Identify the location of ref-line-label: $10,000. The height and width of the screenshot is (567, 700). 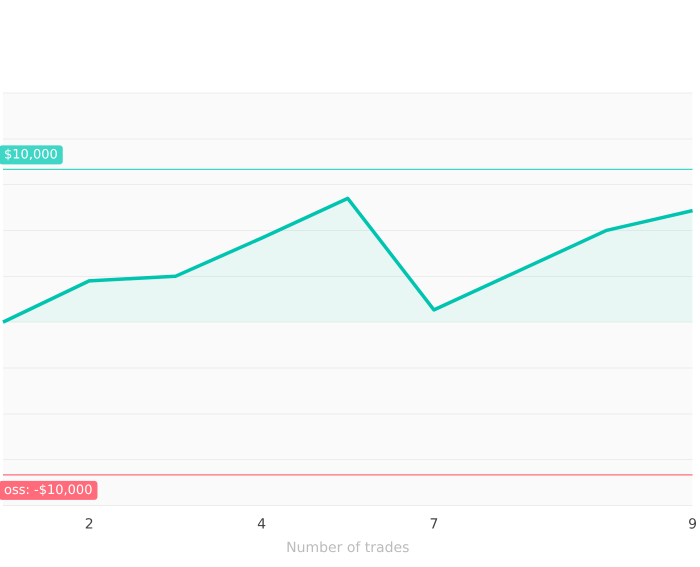
(31, 155).